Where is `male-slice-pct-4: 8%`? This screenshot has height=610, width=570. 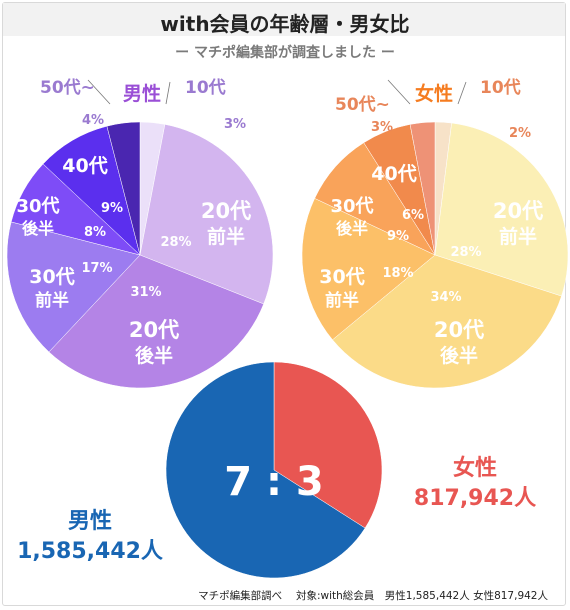 male-slice-pct-4: 8% is located at coordinates (95, 232).